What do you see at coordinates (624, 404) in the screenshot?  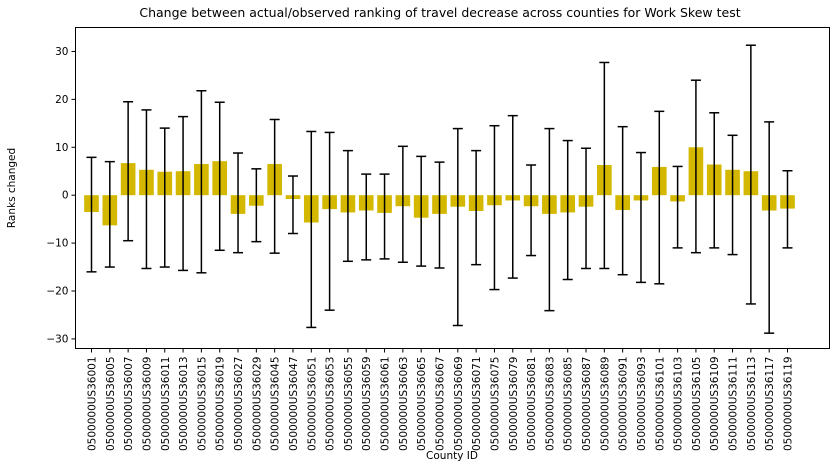 I see `x-tick-label: 0500000US36091` at bounding box center [624, 404].